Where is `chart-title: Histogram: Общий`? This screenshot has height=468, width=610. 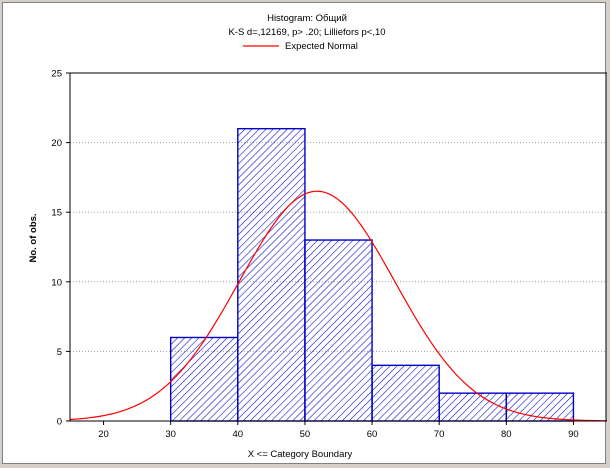 chart-title: Histogram: Общий is located at coordinates (307, 18).